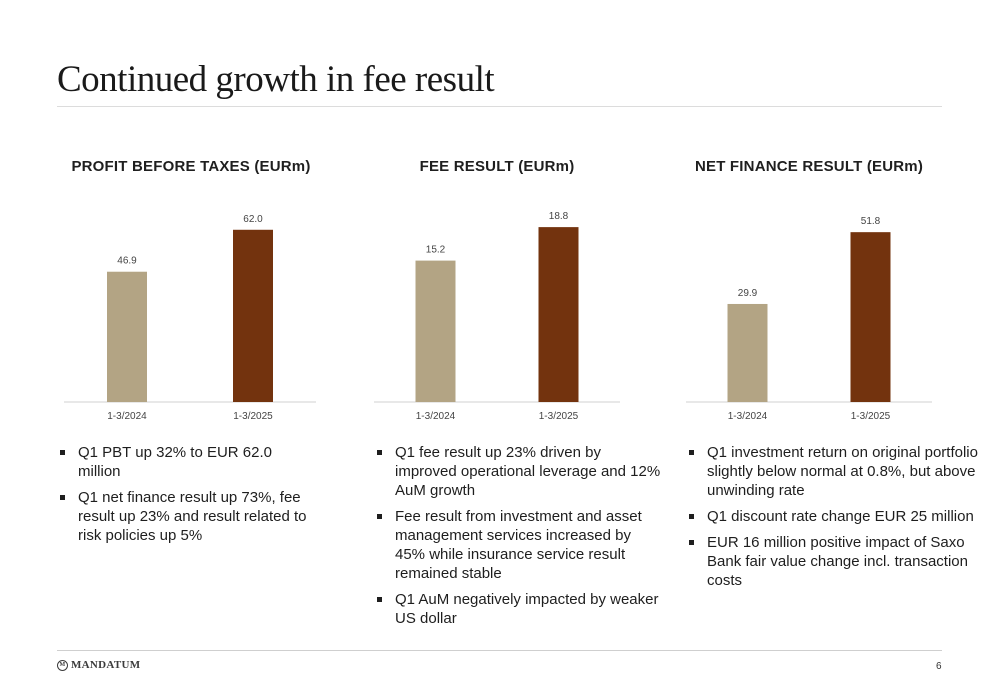  Describe the element at coordinates (253, 219) in the screenshot. I see `data-label: 62.0` at that location.